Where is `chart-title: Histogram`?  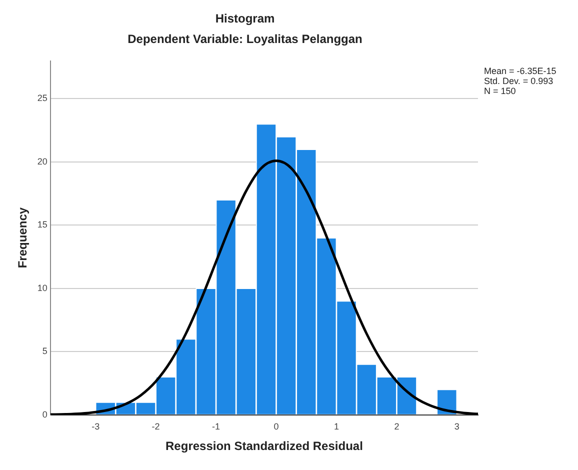 chart-title: Histogram is located at coordinates (245, 19).